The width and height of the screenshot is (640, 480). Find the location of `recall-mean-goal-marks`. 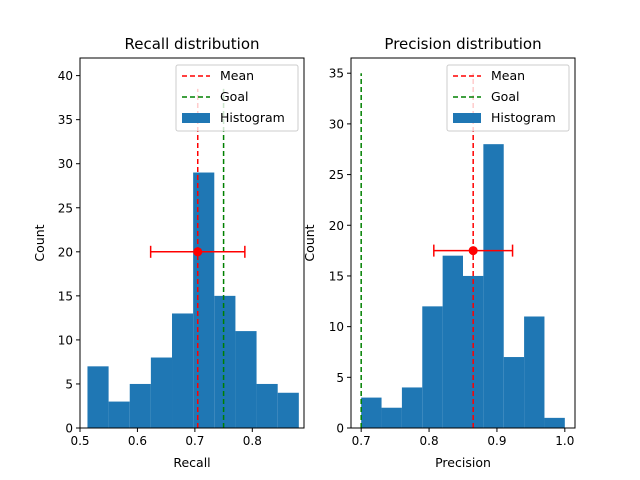

recall-mean-goal-marks is located at coordinates (197, 258).